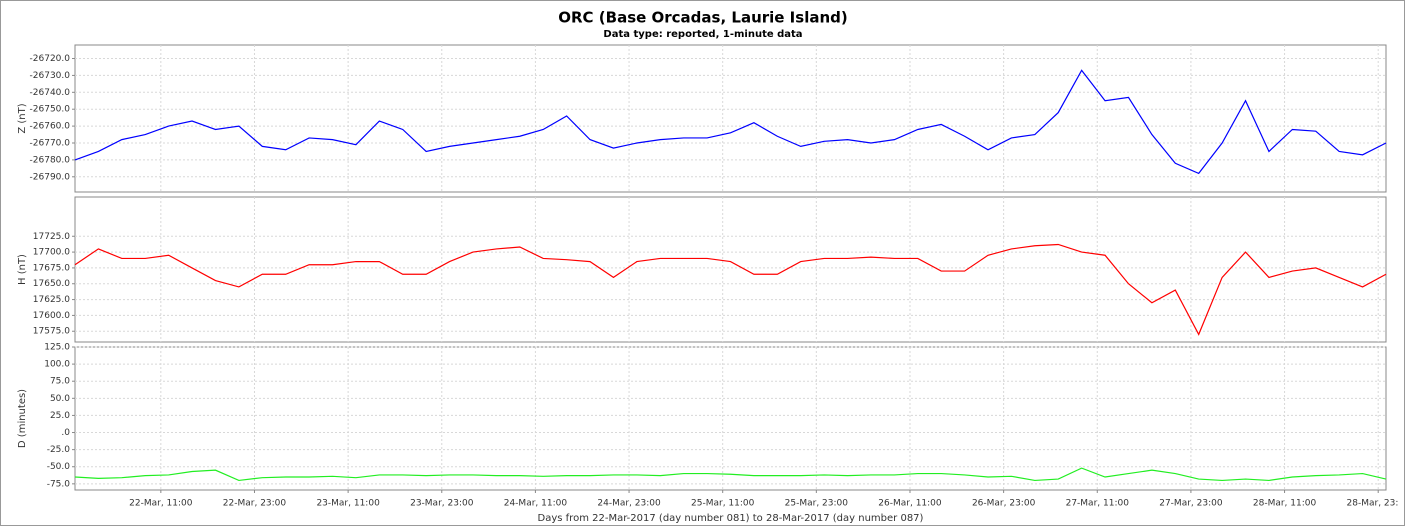  What do you see at coordinates (730, 474) in the screenshot?
I see `data-line` at bounding box center [730, 474].